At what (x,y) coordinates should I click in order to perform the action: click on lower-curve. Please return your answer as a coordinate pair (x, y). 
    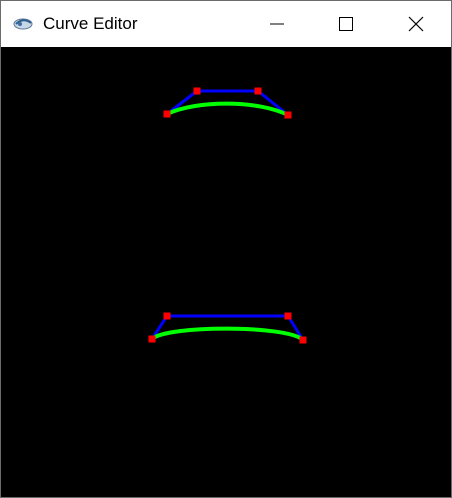
    Looking at the image, I should click on (227, 328).